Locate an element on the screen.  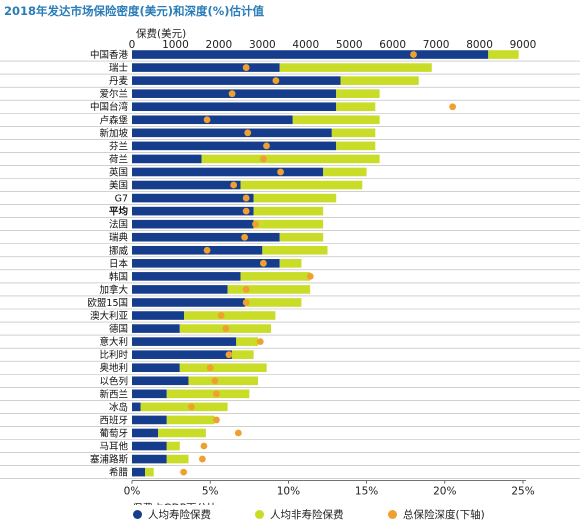
category-label: 新西兰 is located at coordinates (113, 394).